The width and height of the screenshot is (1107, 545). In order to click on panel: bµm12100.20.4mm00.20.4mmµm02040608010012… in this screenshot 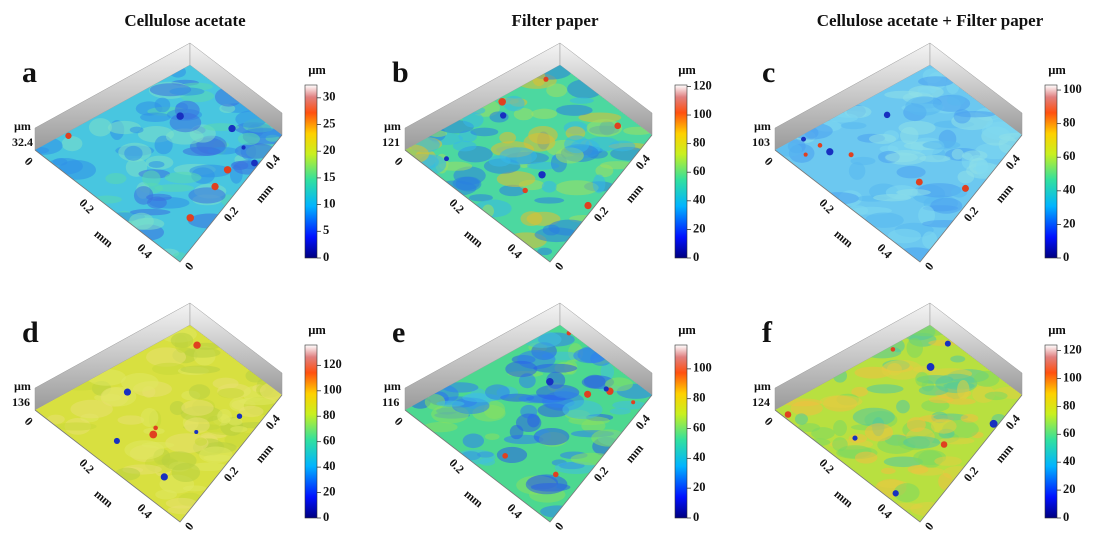, I will do `click(547, 157)`.